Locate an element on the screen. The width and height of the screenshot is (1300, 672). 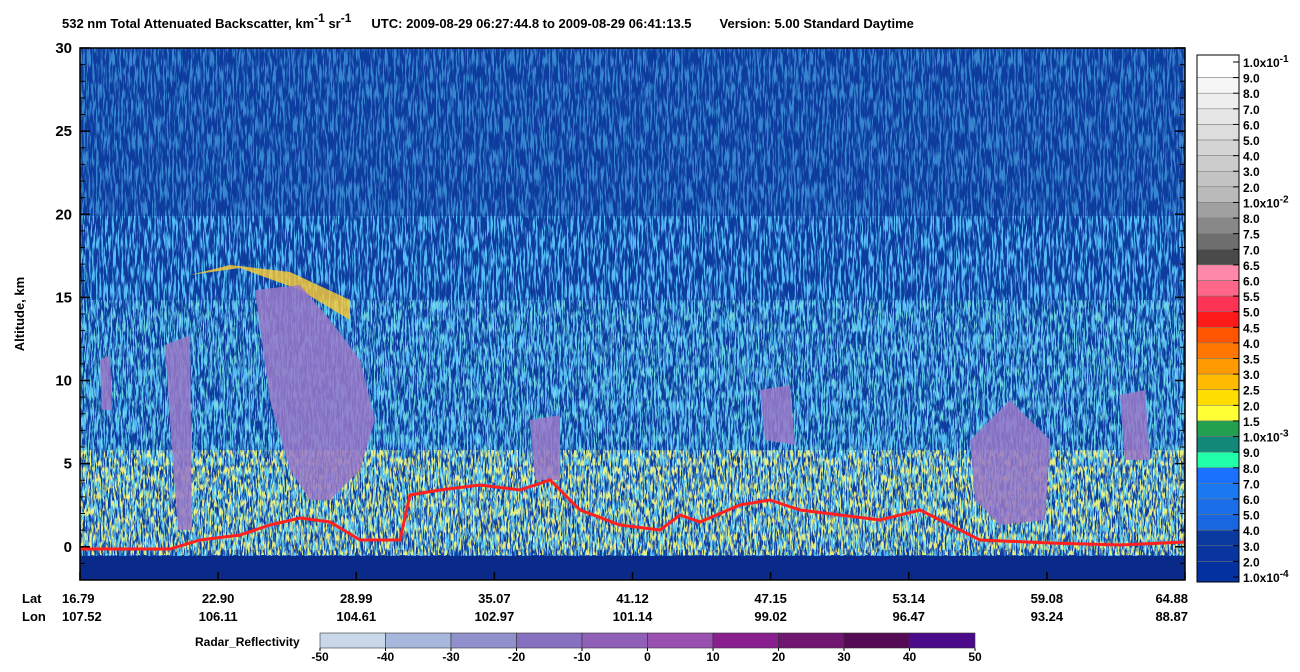
radar-tick-label: -50 is located at coordinates (320, 657).